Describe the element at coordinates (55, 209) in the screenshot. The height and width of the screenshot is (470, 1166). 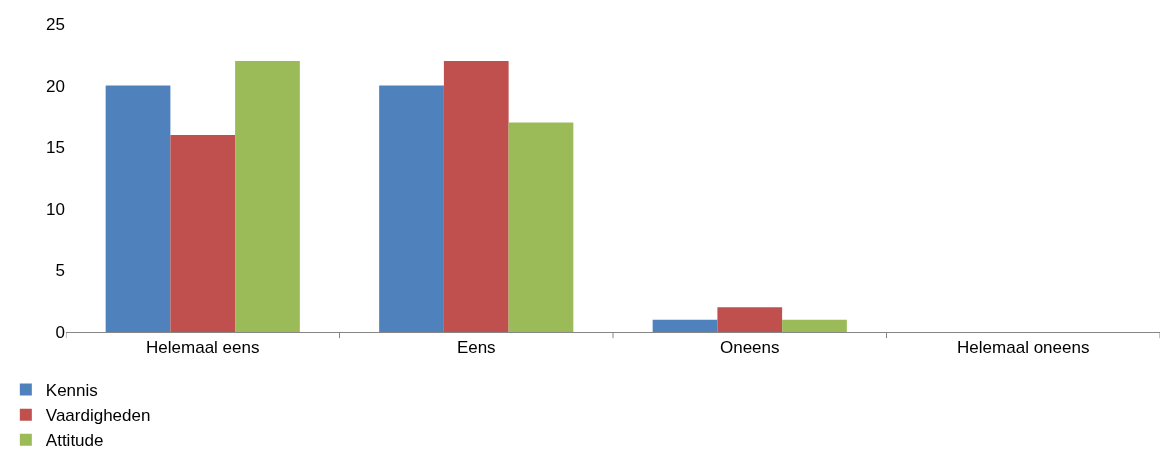
I see `y-tick-label: 10` at that location.